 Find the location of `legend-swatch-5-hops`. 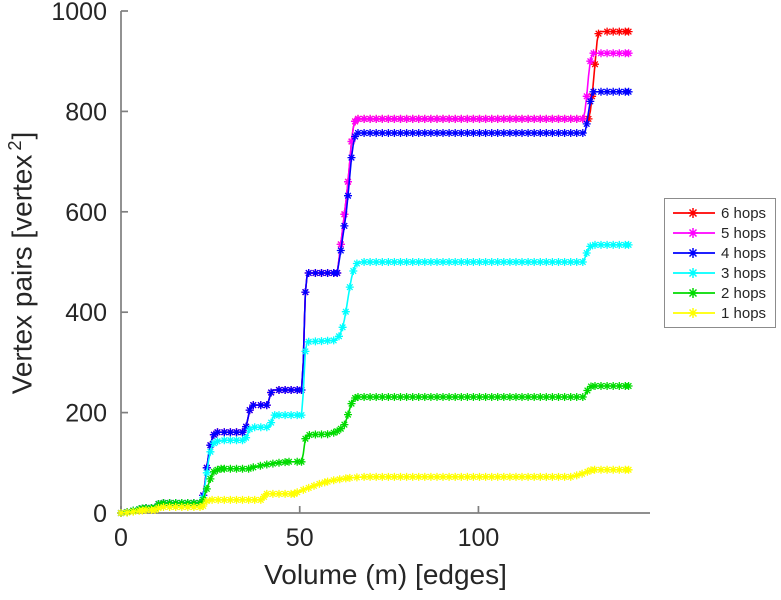

legend-swatch-5-hops is located at coordinates (694, 233).